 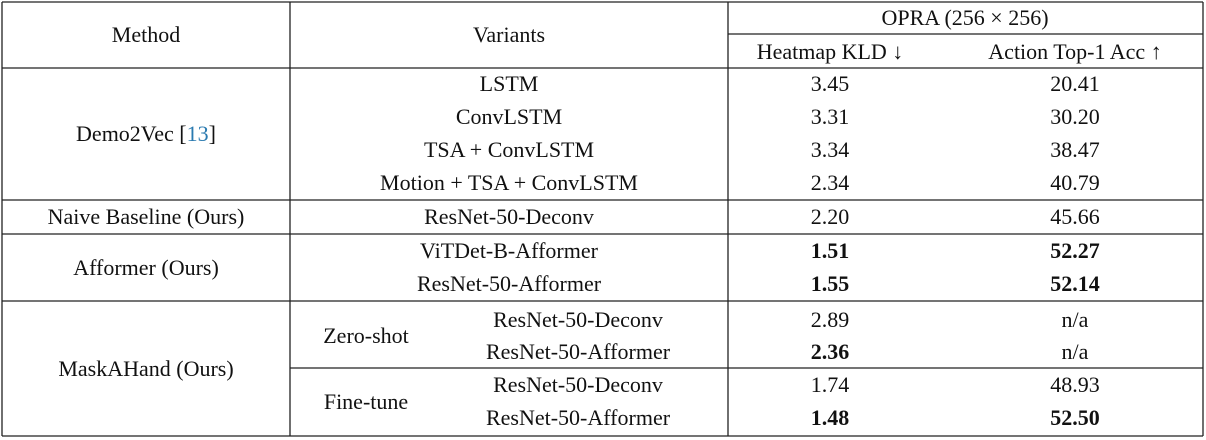 What do you see at coordinates (509, 34) in the screenshot?
I see `header-variants: Variants` at bounding box center [509, 34].